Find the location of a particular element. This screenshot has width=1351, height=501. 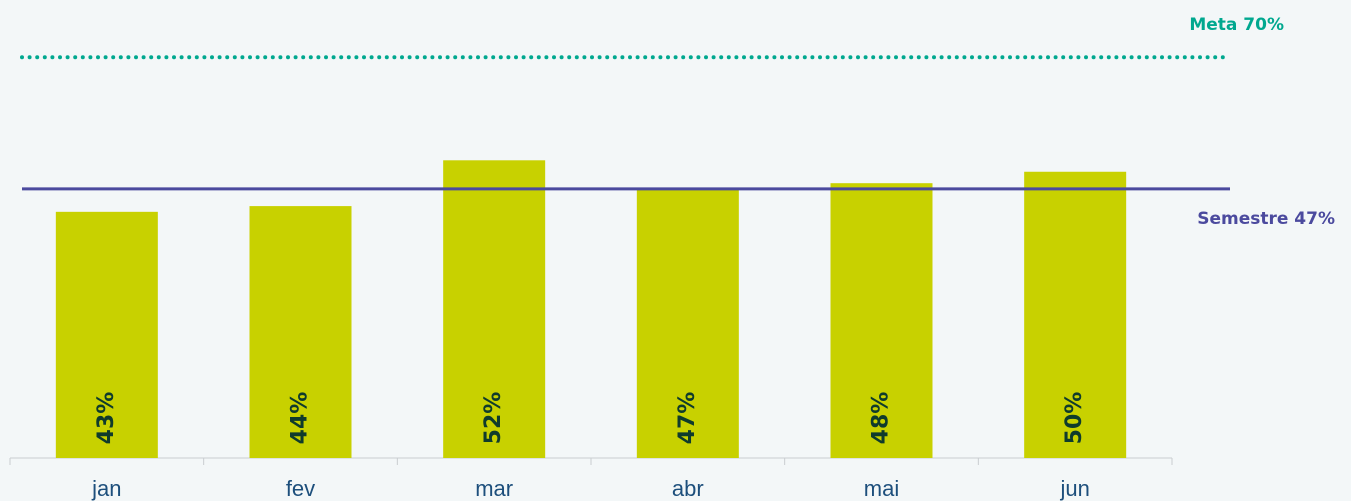

x-tick-label: abr is located at coordinates (688, 488).